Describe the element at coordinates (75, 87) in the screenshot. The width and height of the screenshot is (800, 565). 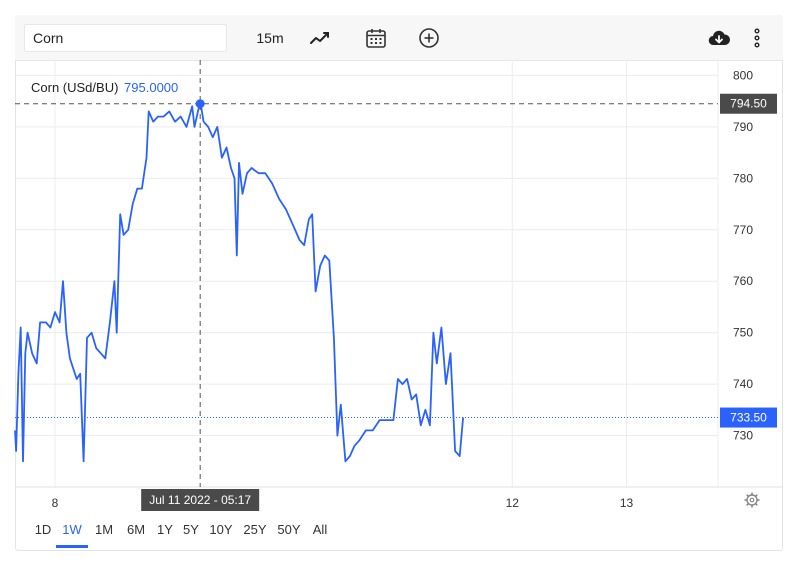
I see `legend-label: Corn (USd/BU)` at that location.